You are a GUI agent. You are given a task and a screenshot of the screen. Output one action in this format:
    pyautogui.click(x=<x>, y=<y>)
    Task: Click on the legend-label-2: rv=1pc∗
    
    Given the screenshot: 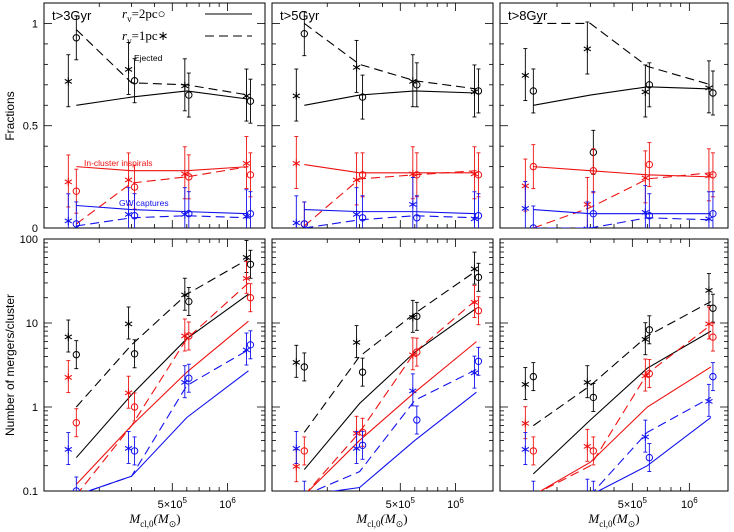 What is the action you would take?
    pyautogui.click(x=145, y=37)
    